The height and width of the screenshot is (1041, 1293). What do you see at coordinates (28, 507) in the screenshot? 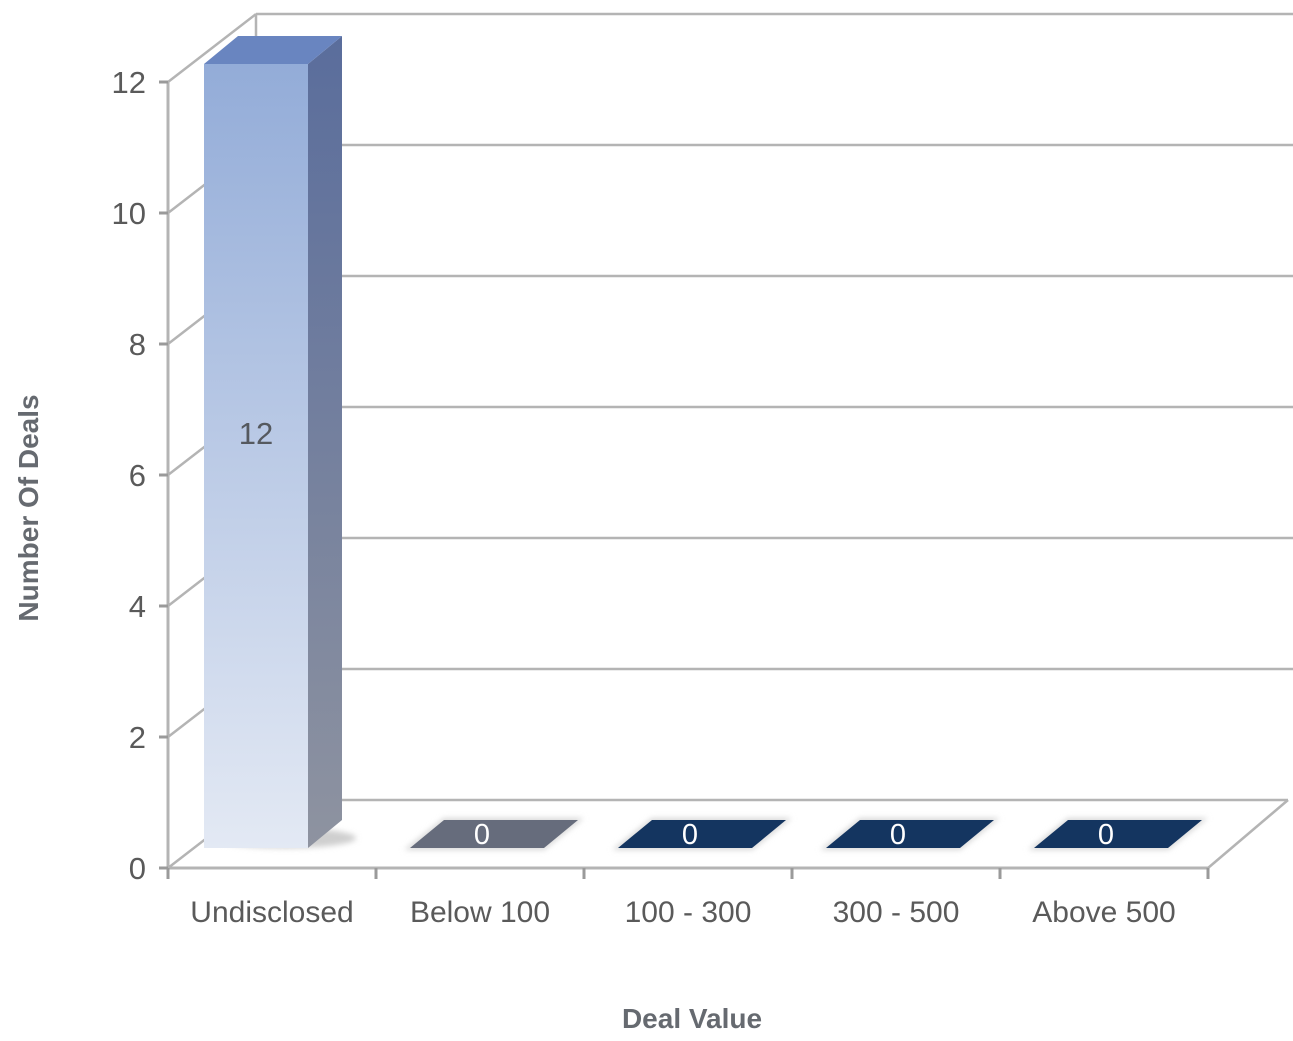
I see `y-axis-title: Number Of Deals` at bounding box center [28, 507].